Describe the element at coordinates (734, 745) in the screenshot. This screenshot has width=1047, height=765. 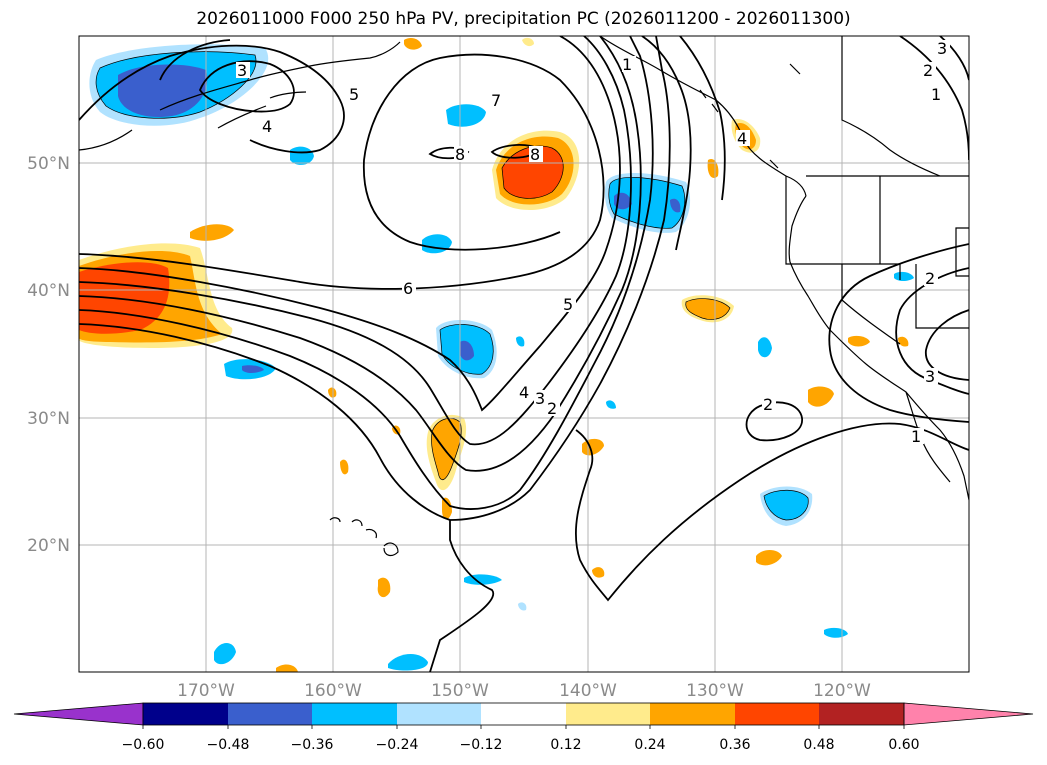
I see `colorbar-tick-label: 0.36` at that location.